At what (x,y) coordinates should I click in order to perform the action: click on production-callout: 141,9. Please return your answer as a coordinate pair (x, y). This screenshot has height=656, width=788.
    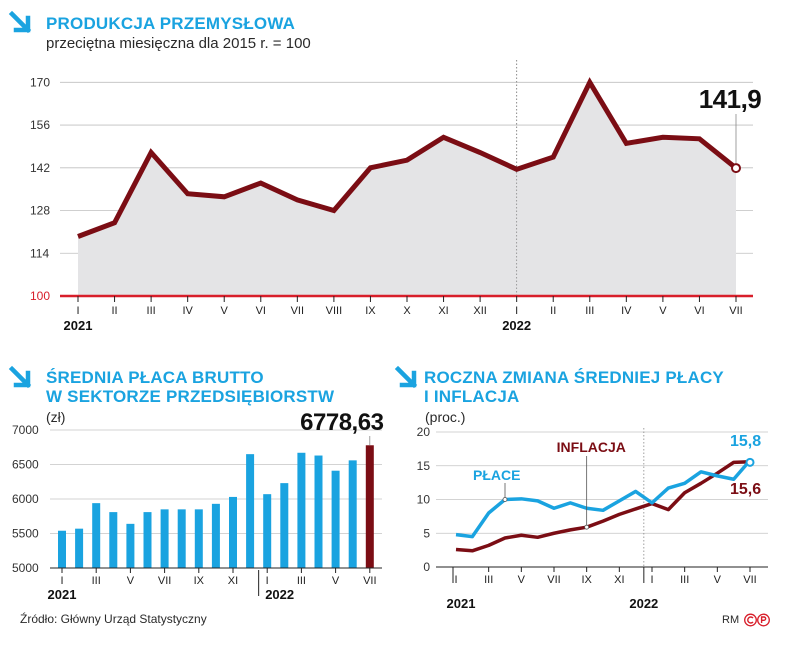
    Looking at the image, I should click on (730, 99).